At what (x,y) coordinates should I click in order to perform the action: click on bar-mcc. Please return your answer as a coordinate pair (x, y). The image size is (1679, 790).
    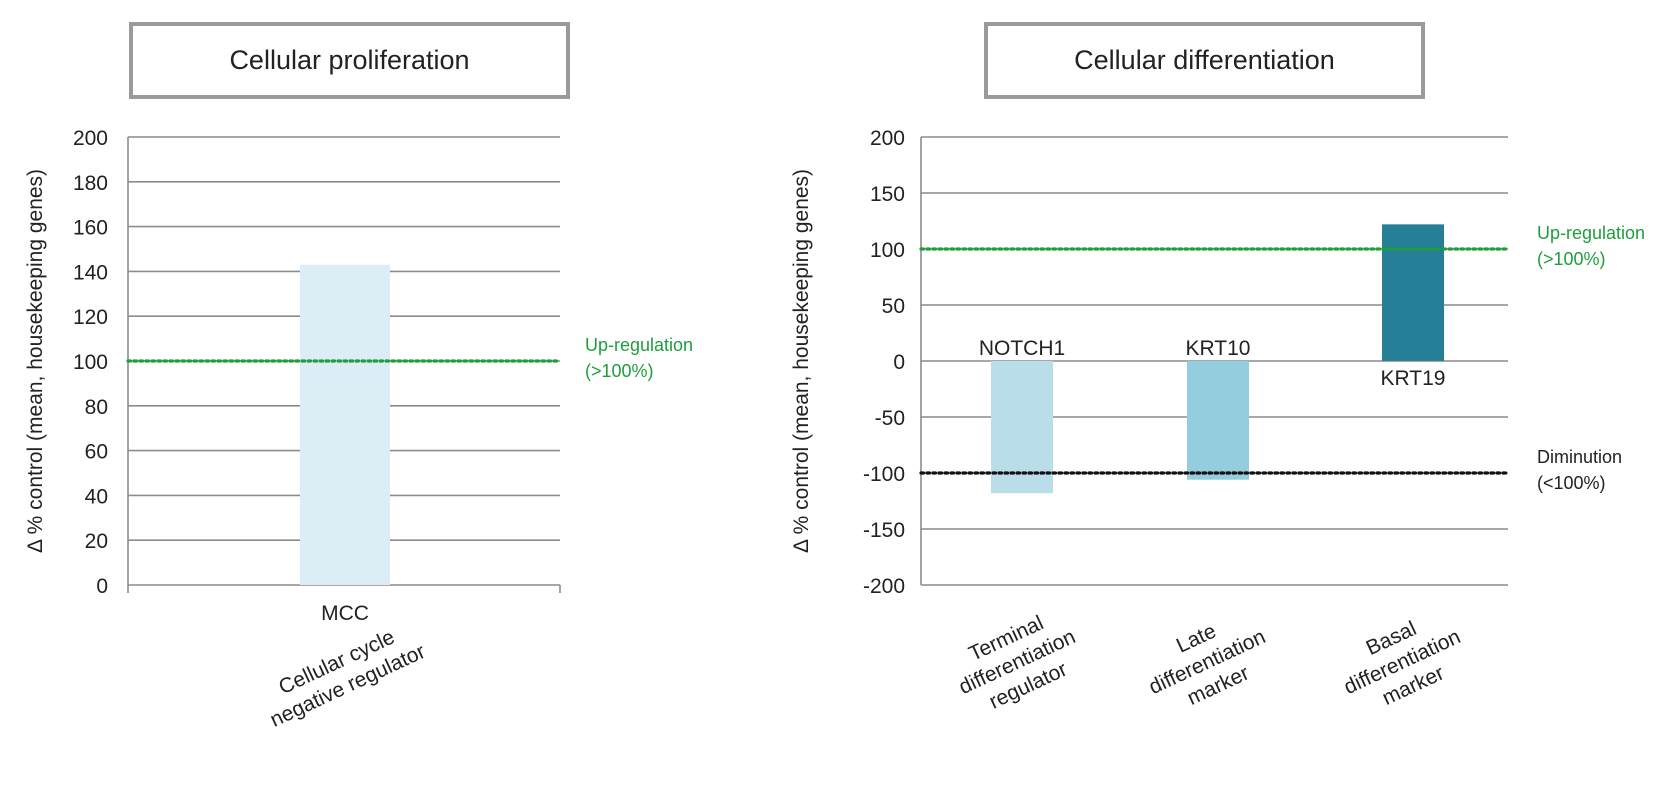
    Looking at the image, I should click on (345, 424).